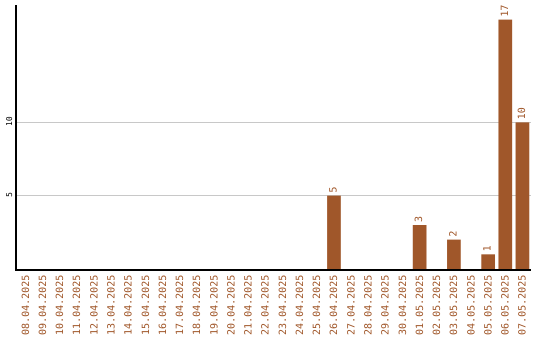 The height and width of the screenshot is (340, 540). What do you see at coordinates (249, 304) in the screenshot?
I see `x-tick-label: 21.04.2025` at bounding box center [249, 304].